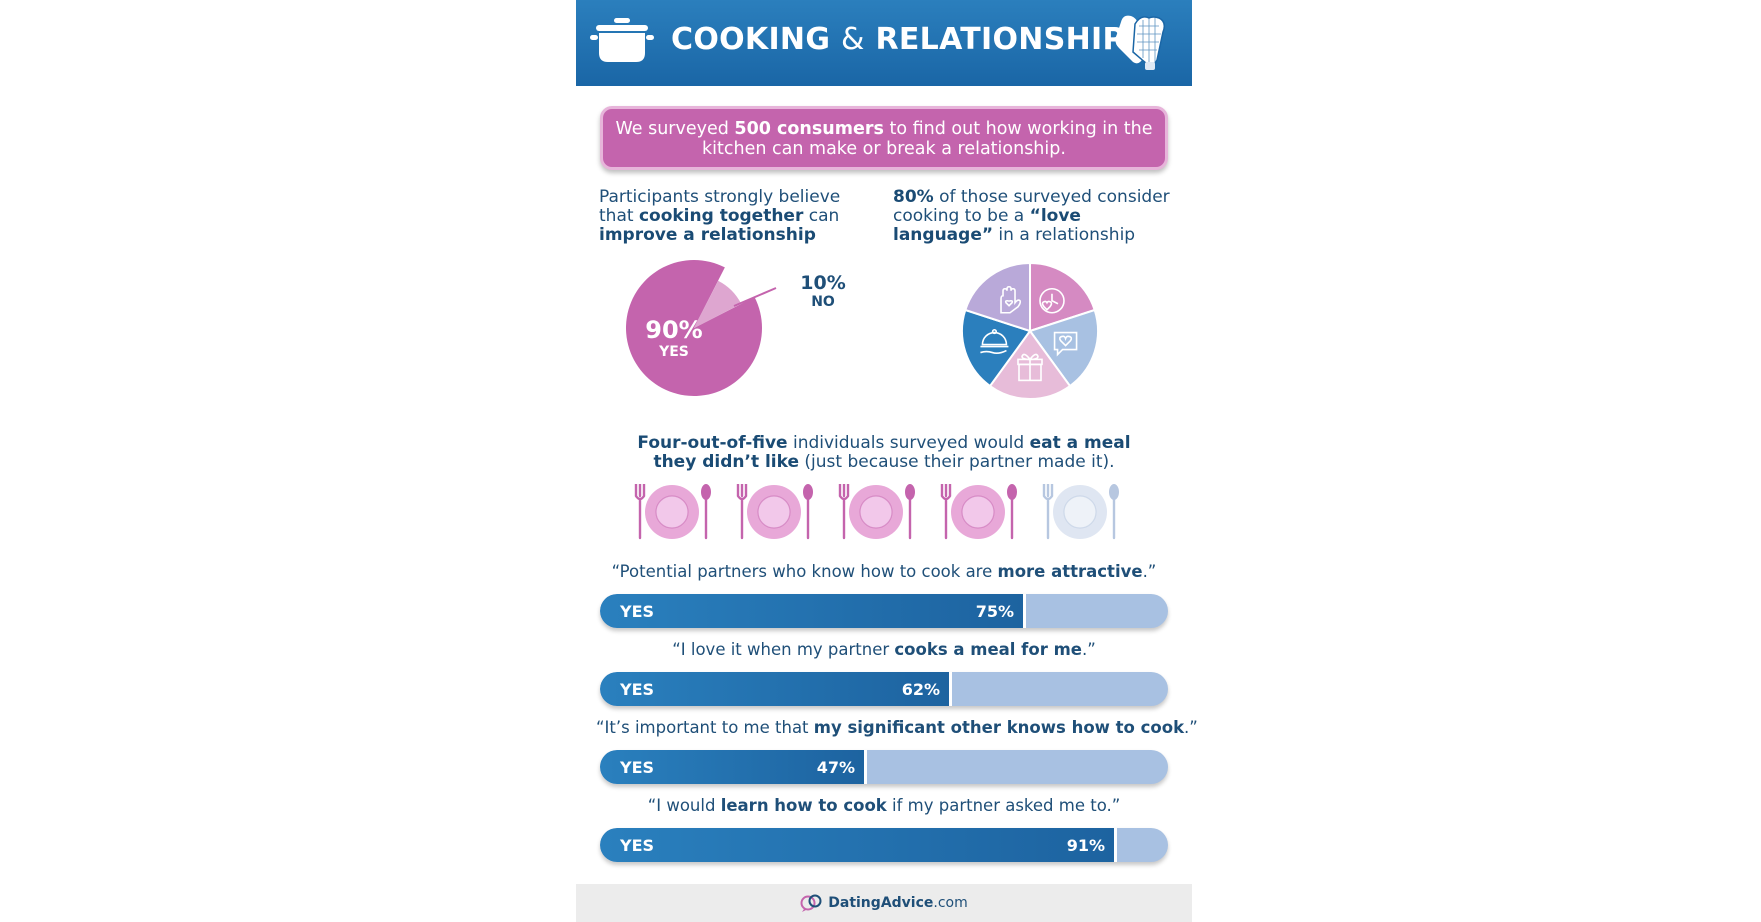 The height and width of the screenshot is (922, 1761). I want to click on bar-track-4: YES 91%, so click(884, 845).